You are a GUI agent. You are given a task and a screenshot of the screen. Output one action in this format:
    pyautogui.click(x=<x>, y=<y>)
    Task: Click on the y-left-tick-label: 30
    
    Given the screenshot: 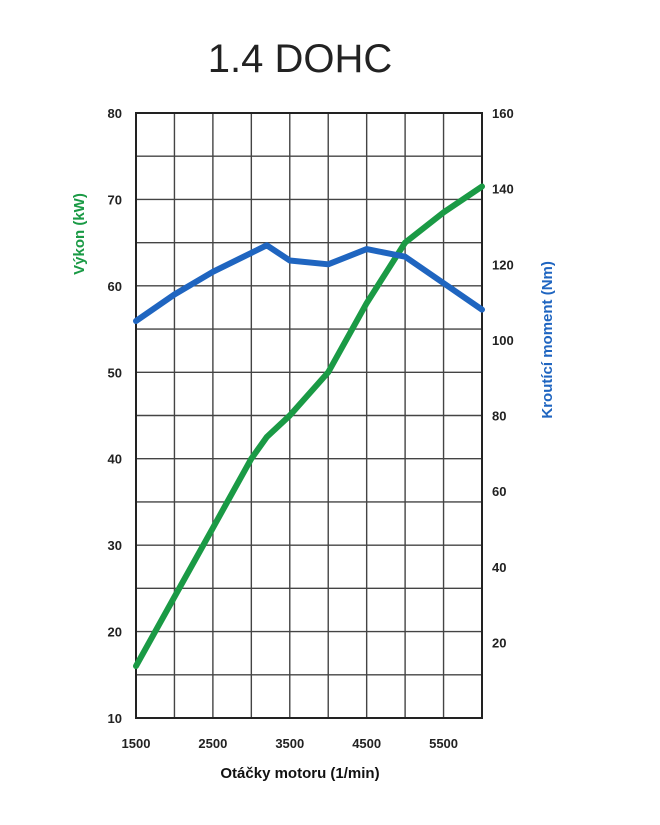 What is the action you would take?
    pyautogui.click(x=115, y=545)
    